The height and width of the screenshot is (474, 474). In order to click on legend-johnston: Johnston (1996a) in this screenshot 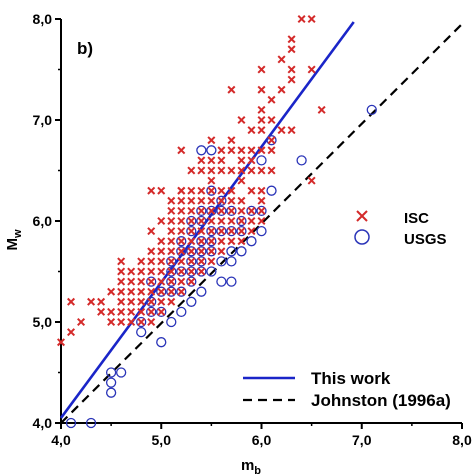, I will do `click(347, 400)`.